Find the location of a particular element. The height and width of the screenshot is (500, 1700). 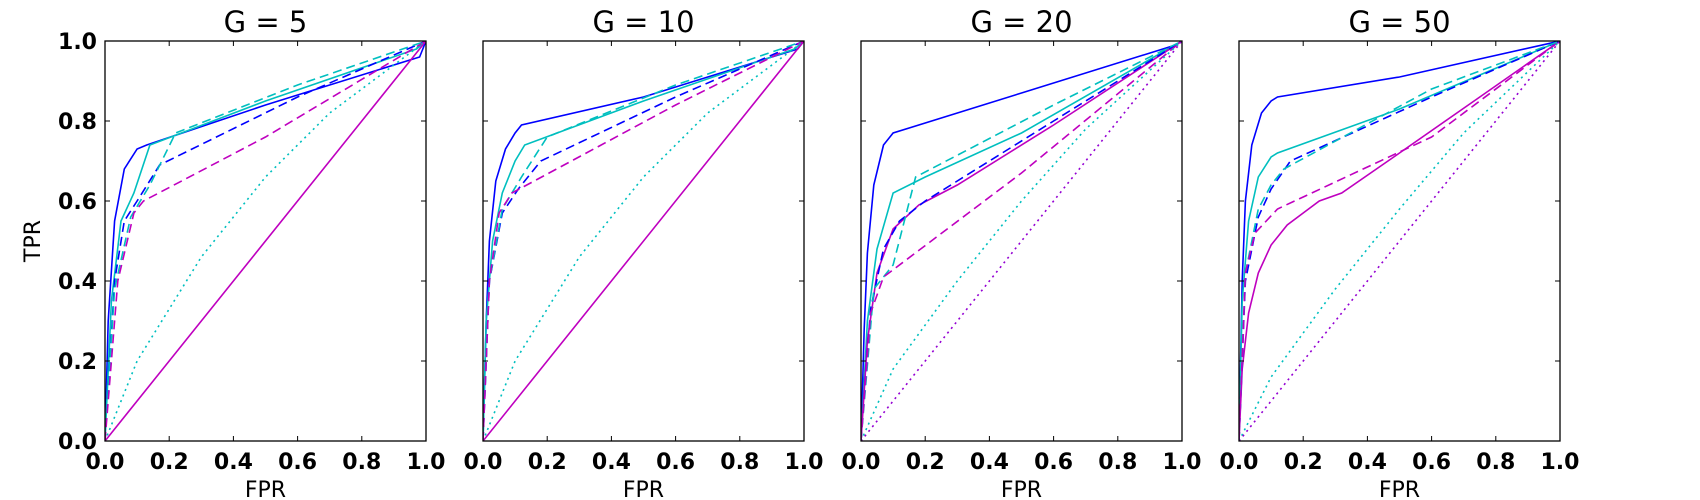

panel-title: G = 5 is located at coordinates (266, 22).